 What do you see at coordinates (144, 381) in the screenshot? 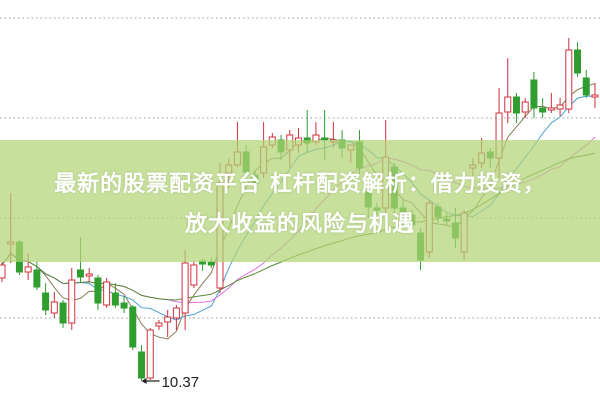
I see `arrow-head-icon` at bounding box center [144, 381].